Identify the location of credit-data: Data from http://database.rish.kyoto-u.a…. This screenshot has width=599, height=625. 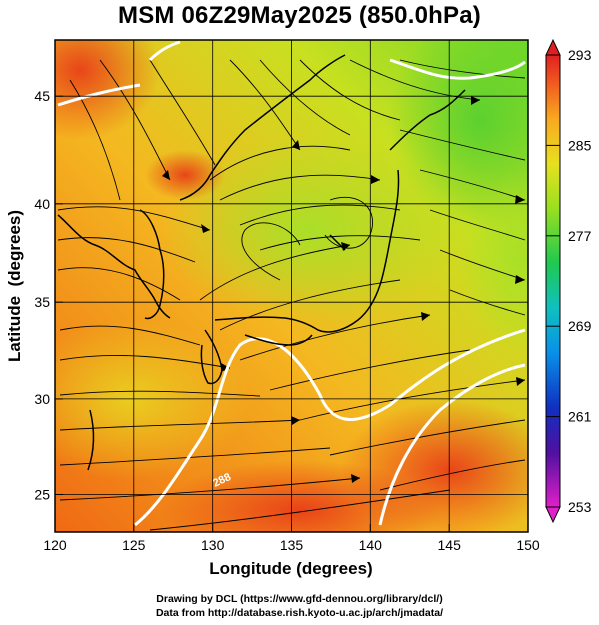
(299, 613).